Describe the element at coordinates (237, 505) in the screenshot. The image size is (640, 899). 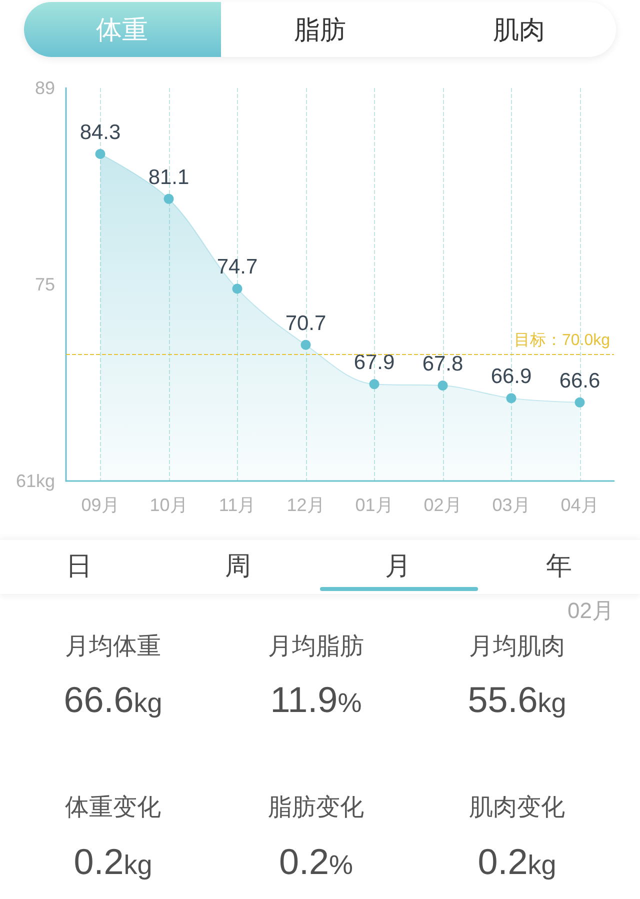
I see `x-tick-label: 11月` at that location.